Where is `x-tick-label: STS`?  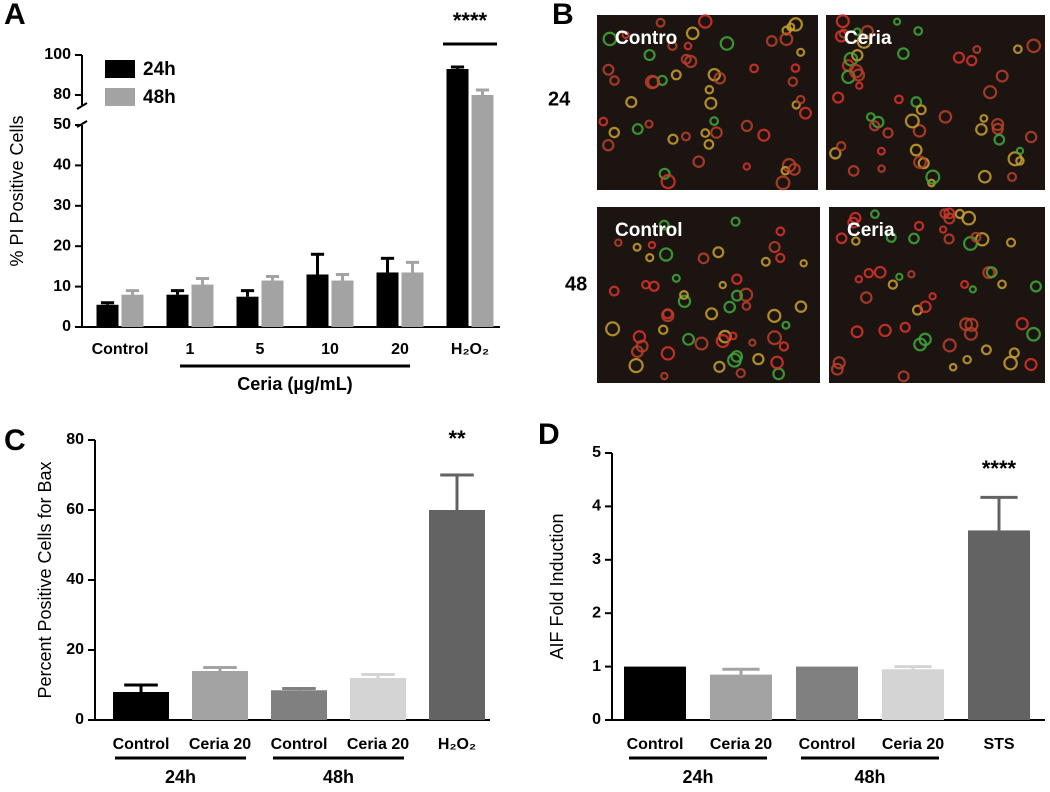 x-tick-label: STS is located at coordinates (998, 744).